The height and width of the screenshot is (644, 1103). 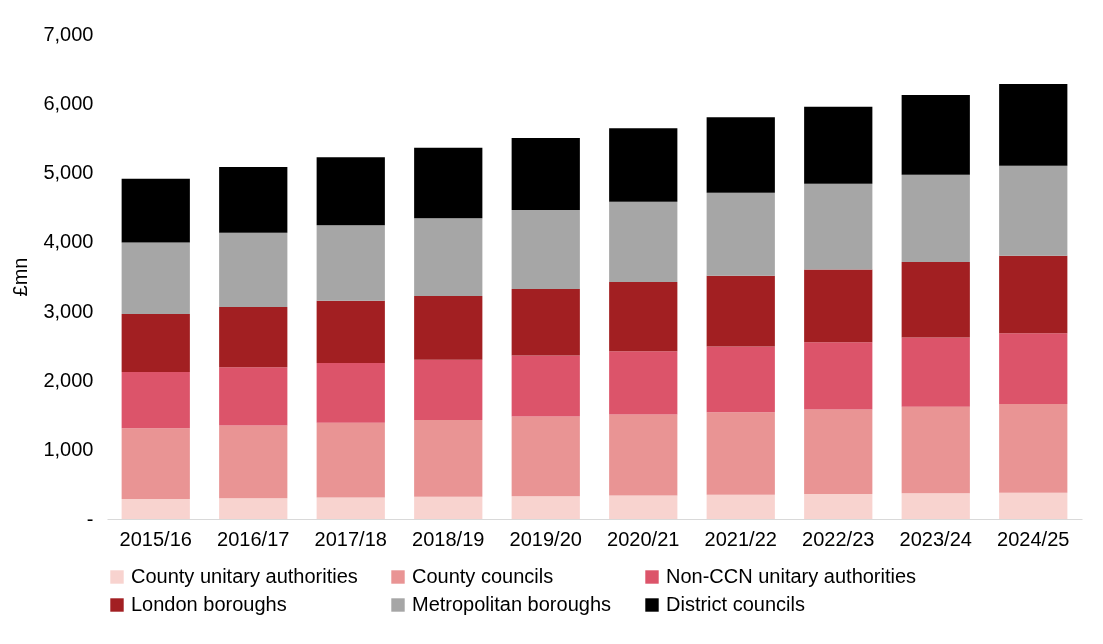 I want to click on legend-label: District councils, so click(x=735, y=604).